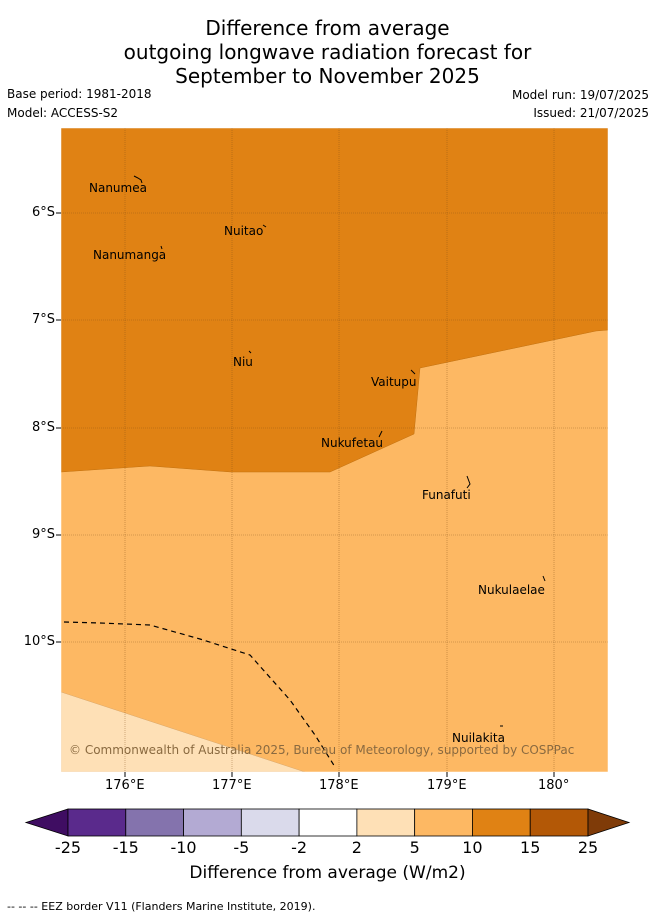  What do you see at coordinates (125, 785) in the screenshot?
I see `lon-label-176e: 176°E` at bounding box center [125, 785].